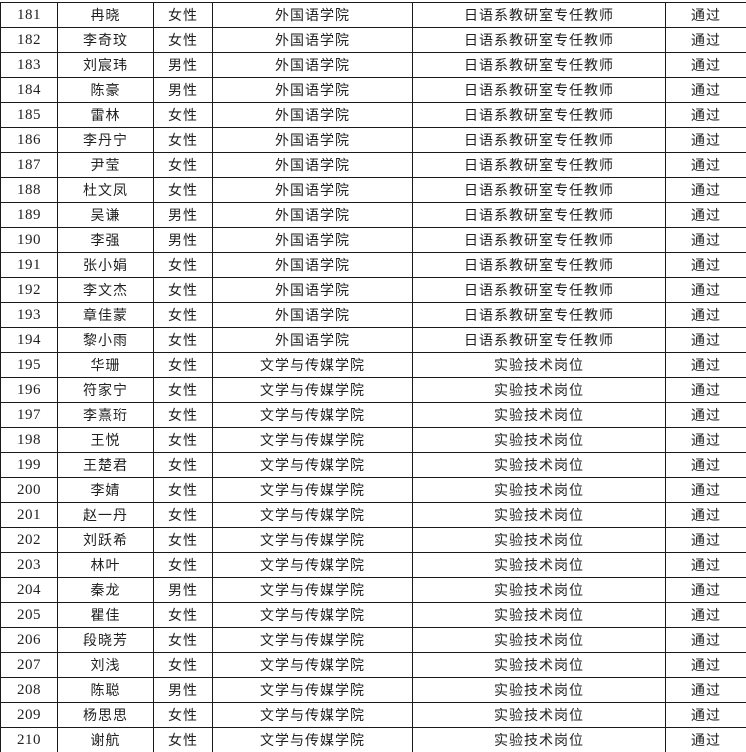 The height and width of the screenshot is (752, 746). Describe the element at coordinates (105, 415) in the screenshot. I see `cell-name: 李熹珩` at that location.